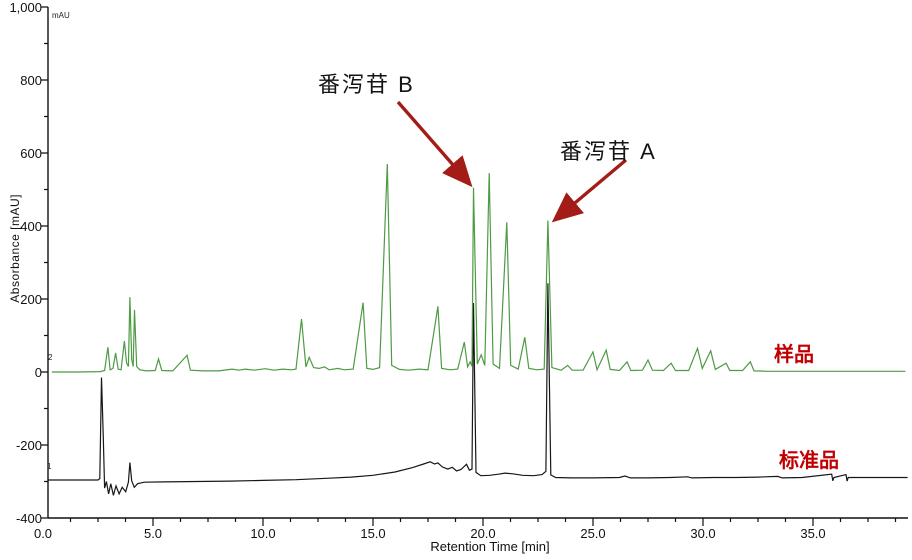  What do you see at coordinates (589, 190) in the screenshot?
I see `annotation-arrow-sennoside-a` at bounding box center [589, 190].